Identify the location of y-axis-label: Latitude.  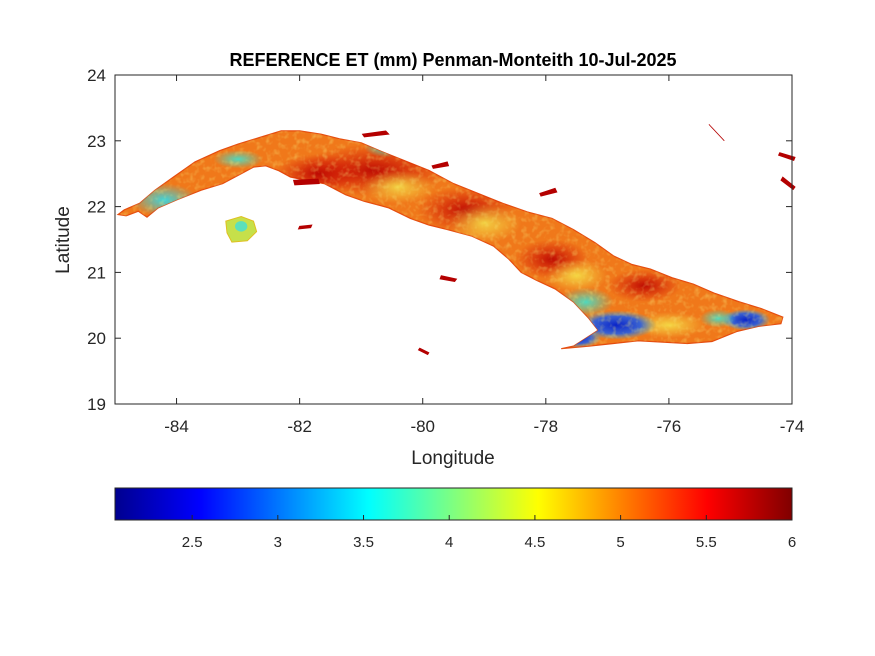
(63, 240).